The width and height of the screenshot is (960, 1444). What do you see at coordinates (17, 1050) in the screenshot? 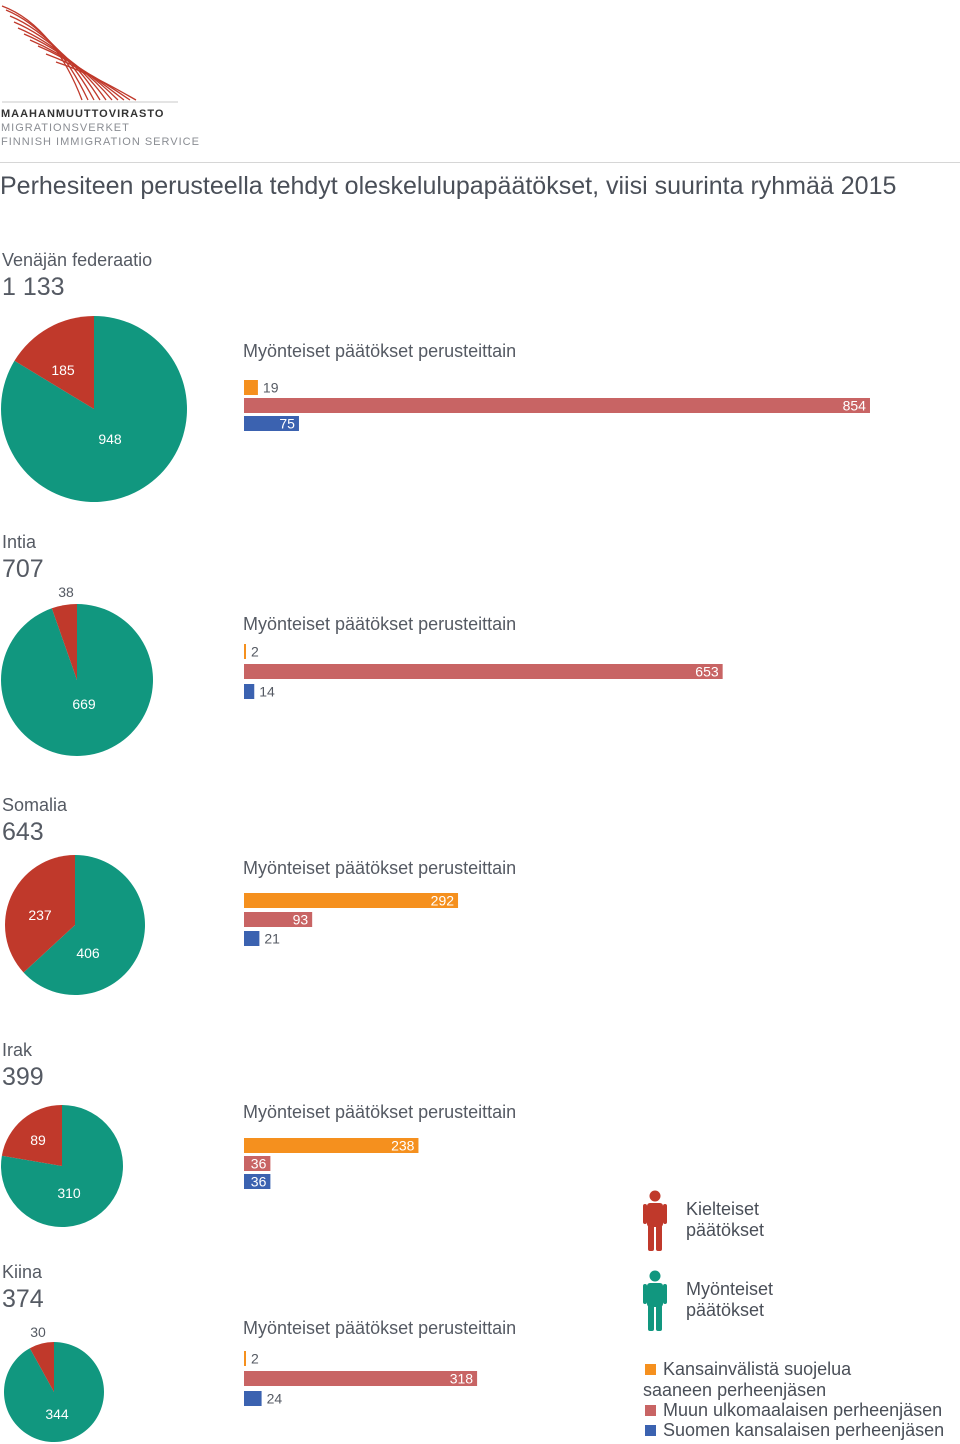
I see `country-name-irak: Irak` at bounding box center [17, 1050].